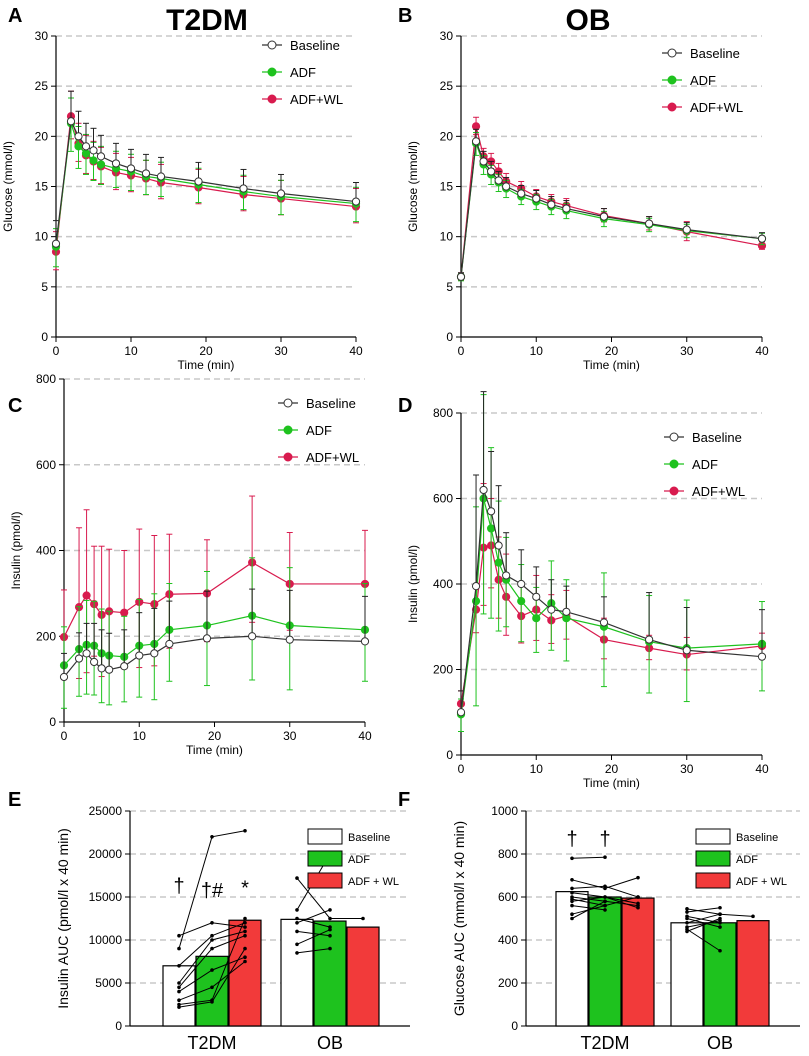 The height and width of the screenshot is (1056, 809). Describe the element at coordinates (413, 584) in the screenshot. I see `y-axis-label: Insulin (pmol/l)` at that location.